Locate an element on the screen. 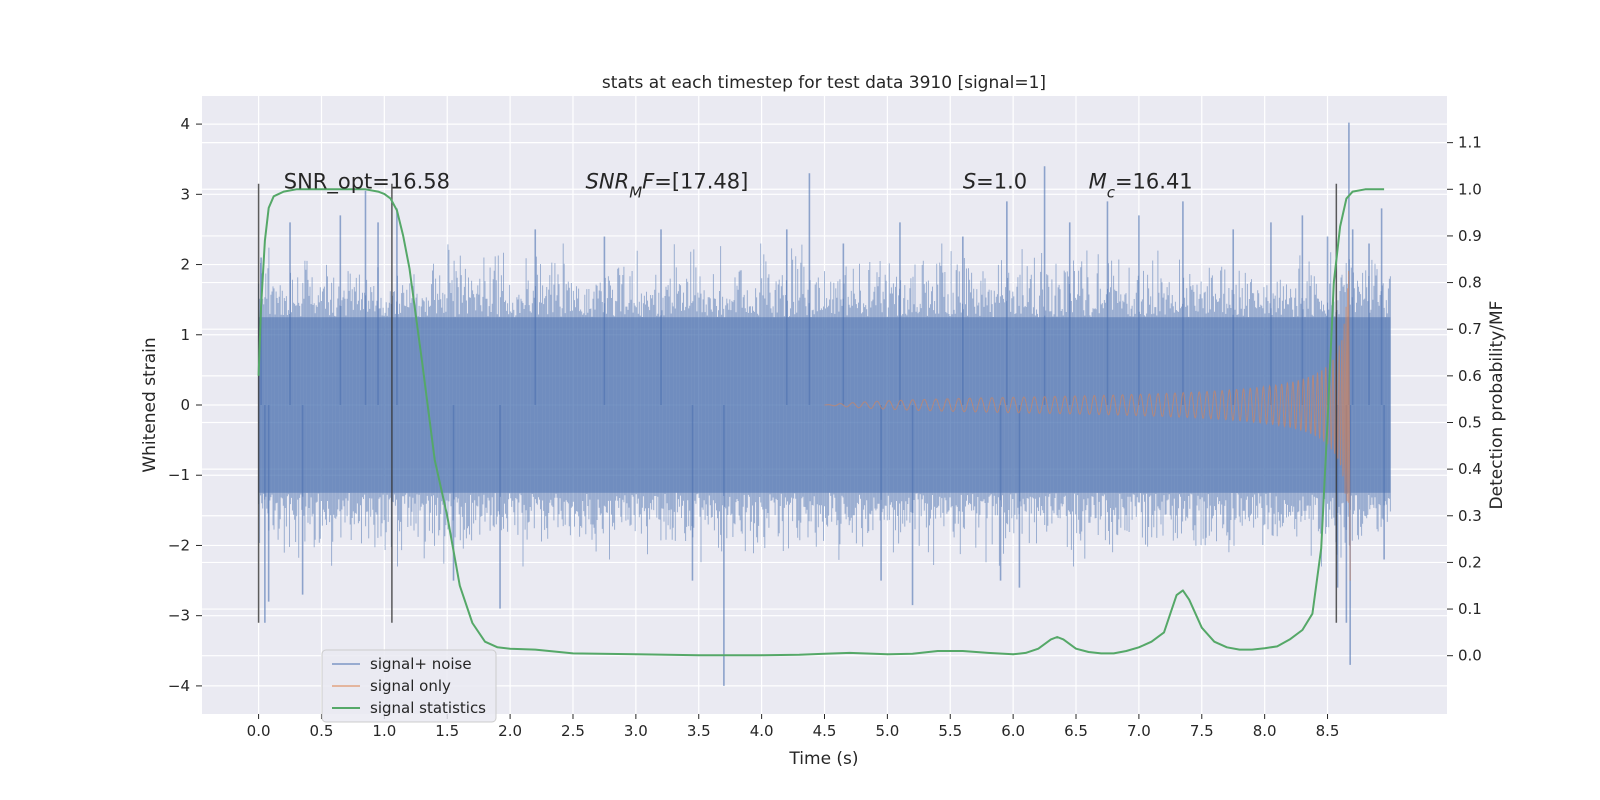 This screenshot has height=800, width=1600. y2-tick-label: 0.6 is located at coordinates (1470, 376).